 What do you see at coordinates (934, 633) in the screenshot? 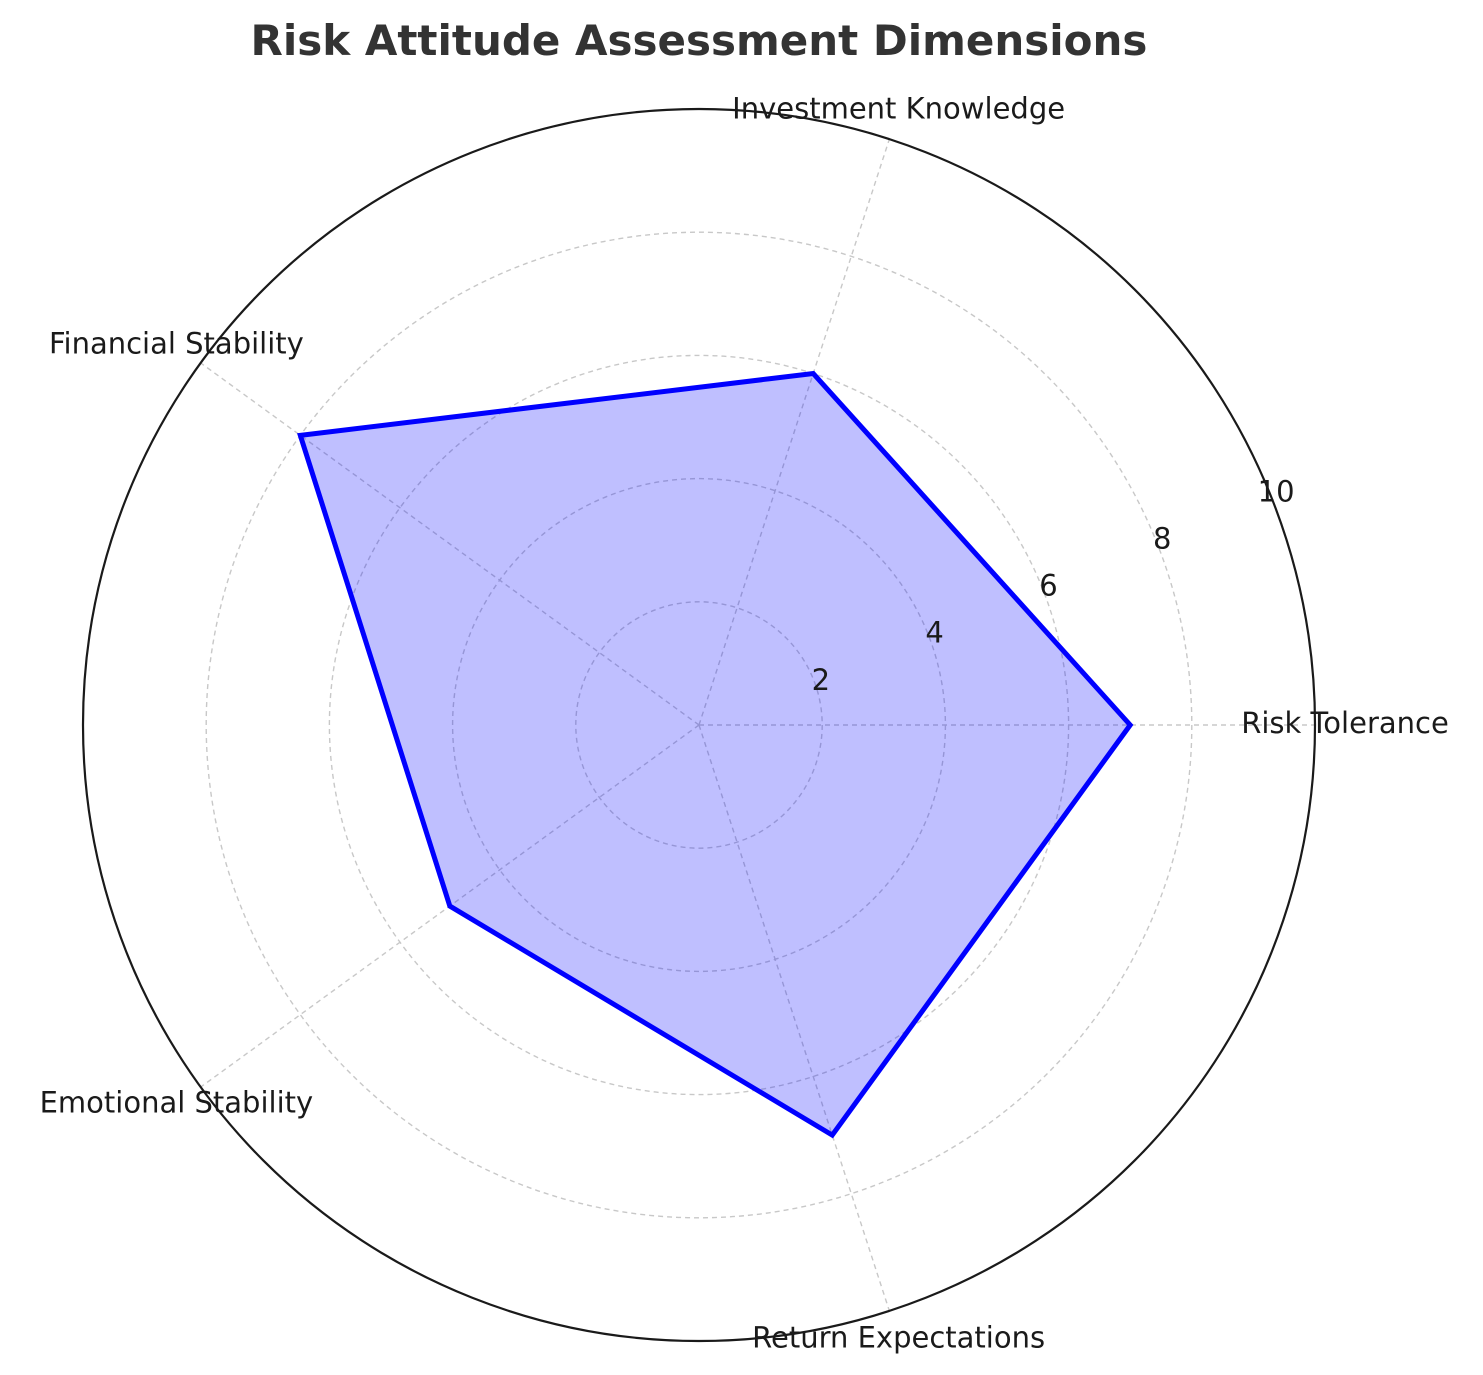
I see `radial-tick-label: 4` at bounding box center [934, 633].